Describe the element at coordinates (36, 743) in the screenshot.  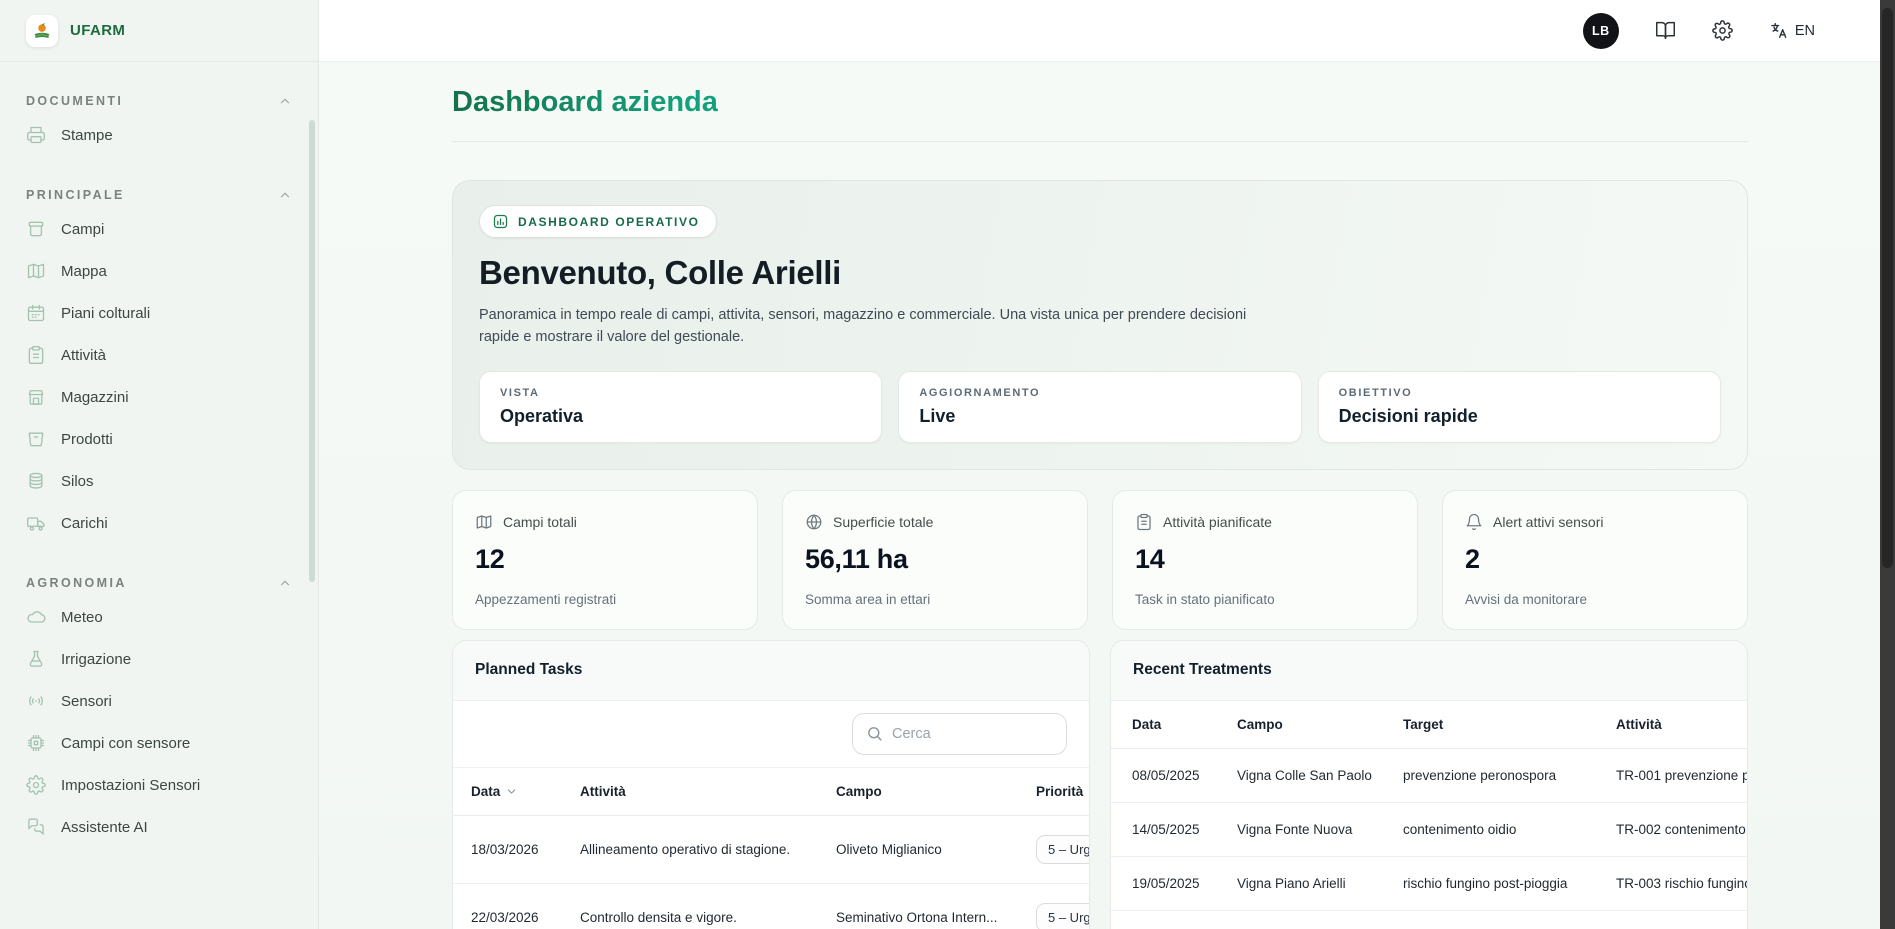
I see `chip-icon` at that location.